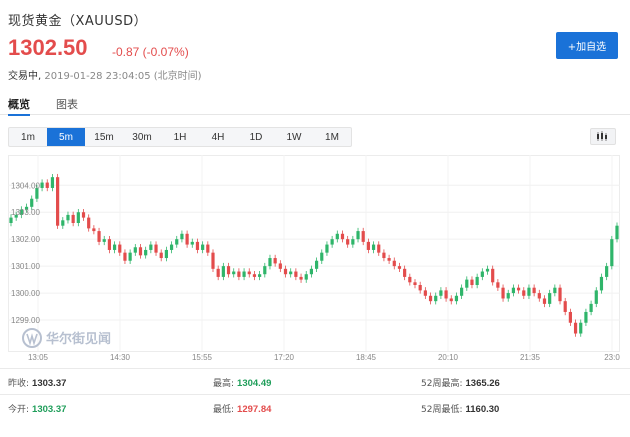 The width and height of the screenshot is (630, 437). Describe the element at coordinates (332, 137) in the screenshot. I see `period-1mo: 1M` at that location.